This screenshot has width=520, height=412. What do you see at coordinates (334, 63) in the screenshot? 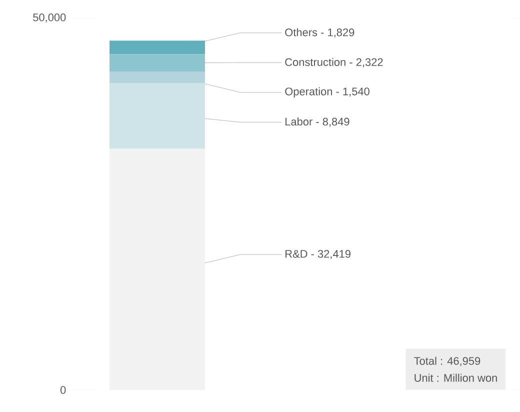
I see `text: Construction - 2,322` at bounding box center [334, 63].